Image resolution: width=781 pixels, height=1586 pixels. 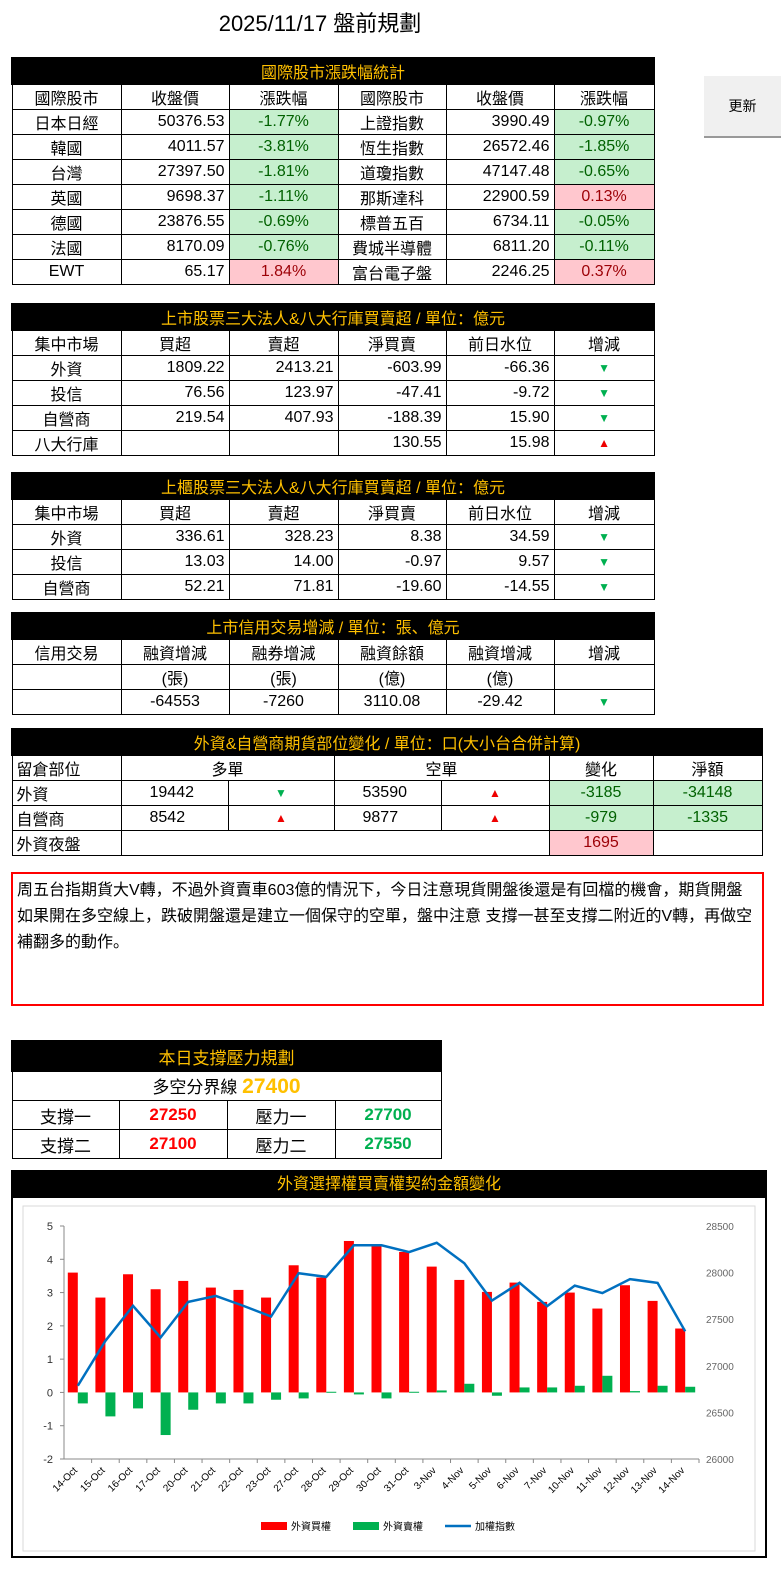 What do you see at coordinates (392, 511) in the screenshot?
I see `column-header: 淨買賣` at bounding box center [392, 511].